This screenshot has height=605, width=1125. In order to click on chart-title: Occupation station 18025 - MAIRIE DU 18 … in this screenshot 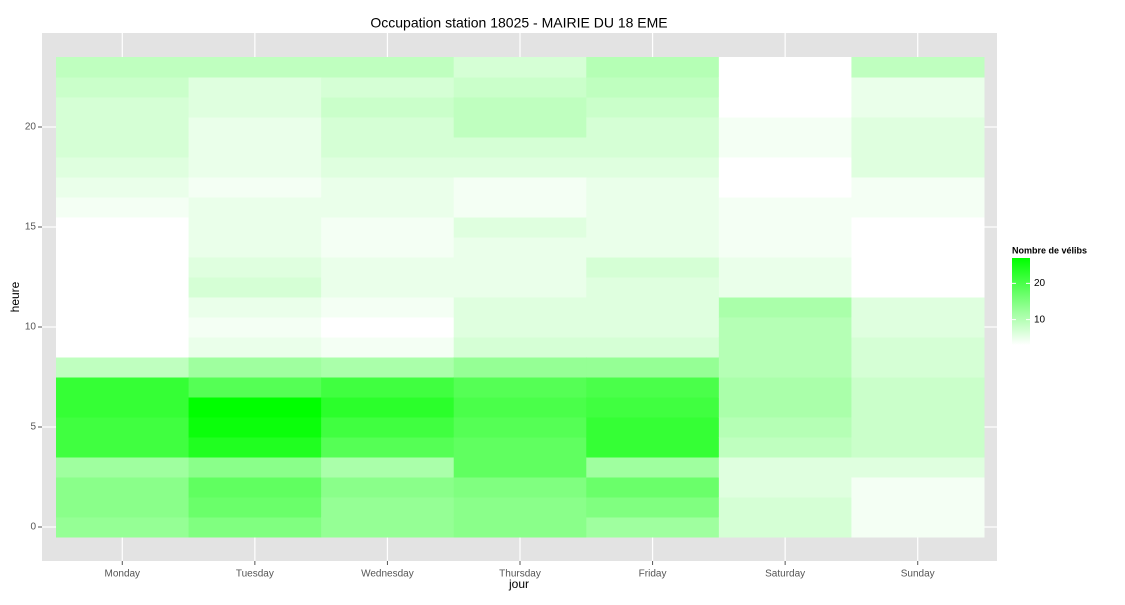, I will do `click(518, 23)`.